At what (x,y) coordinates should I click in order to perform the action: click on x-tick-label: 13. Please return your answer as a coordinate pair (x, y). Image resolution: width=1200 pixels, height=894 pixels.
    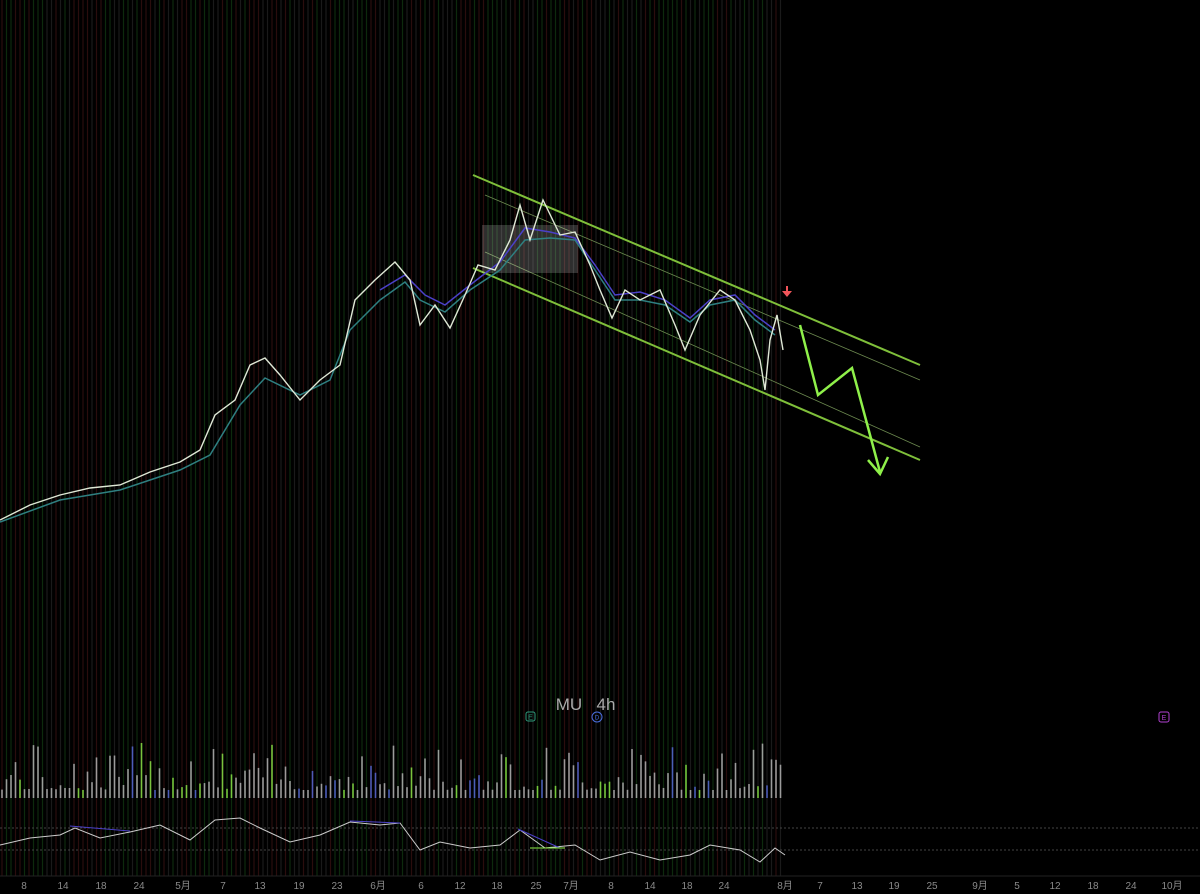
    Looking at the image, I should click on (857, 886).